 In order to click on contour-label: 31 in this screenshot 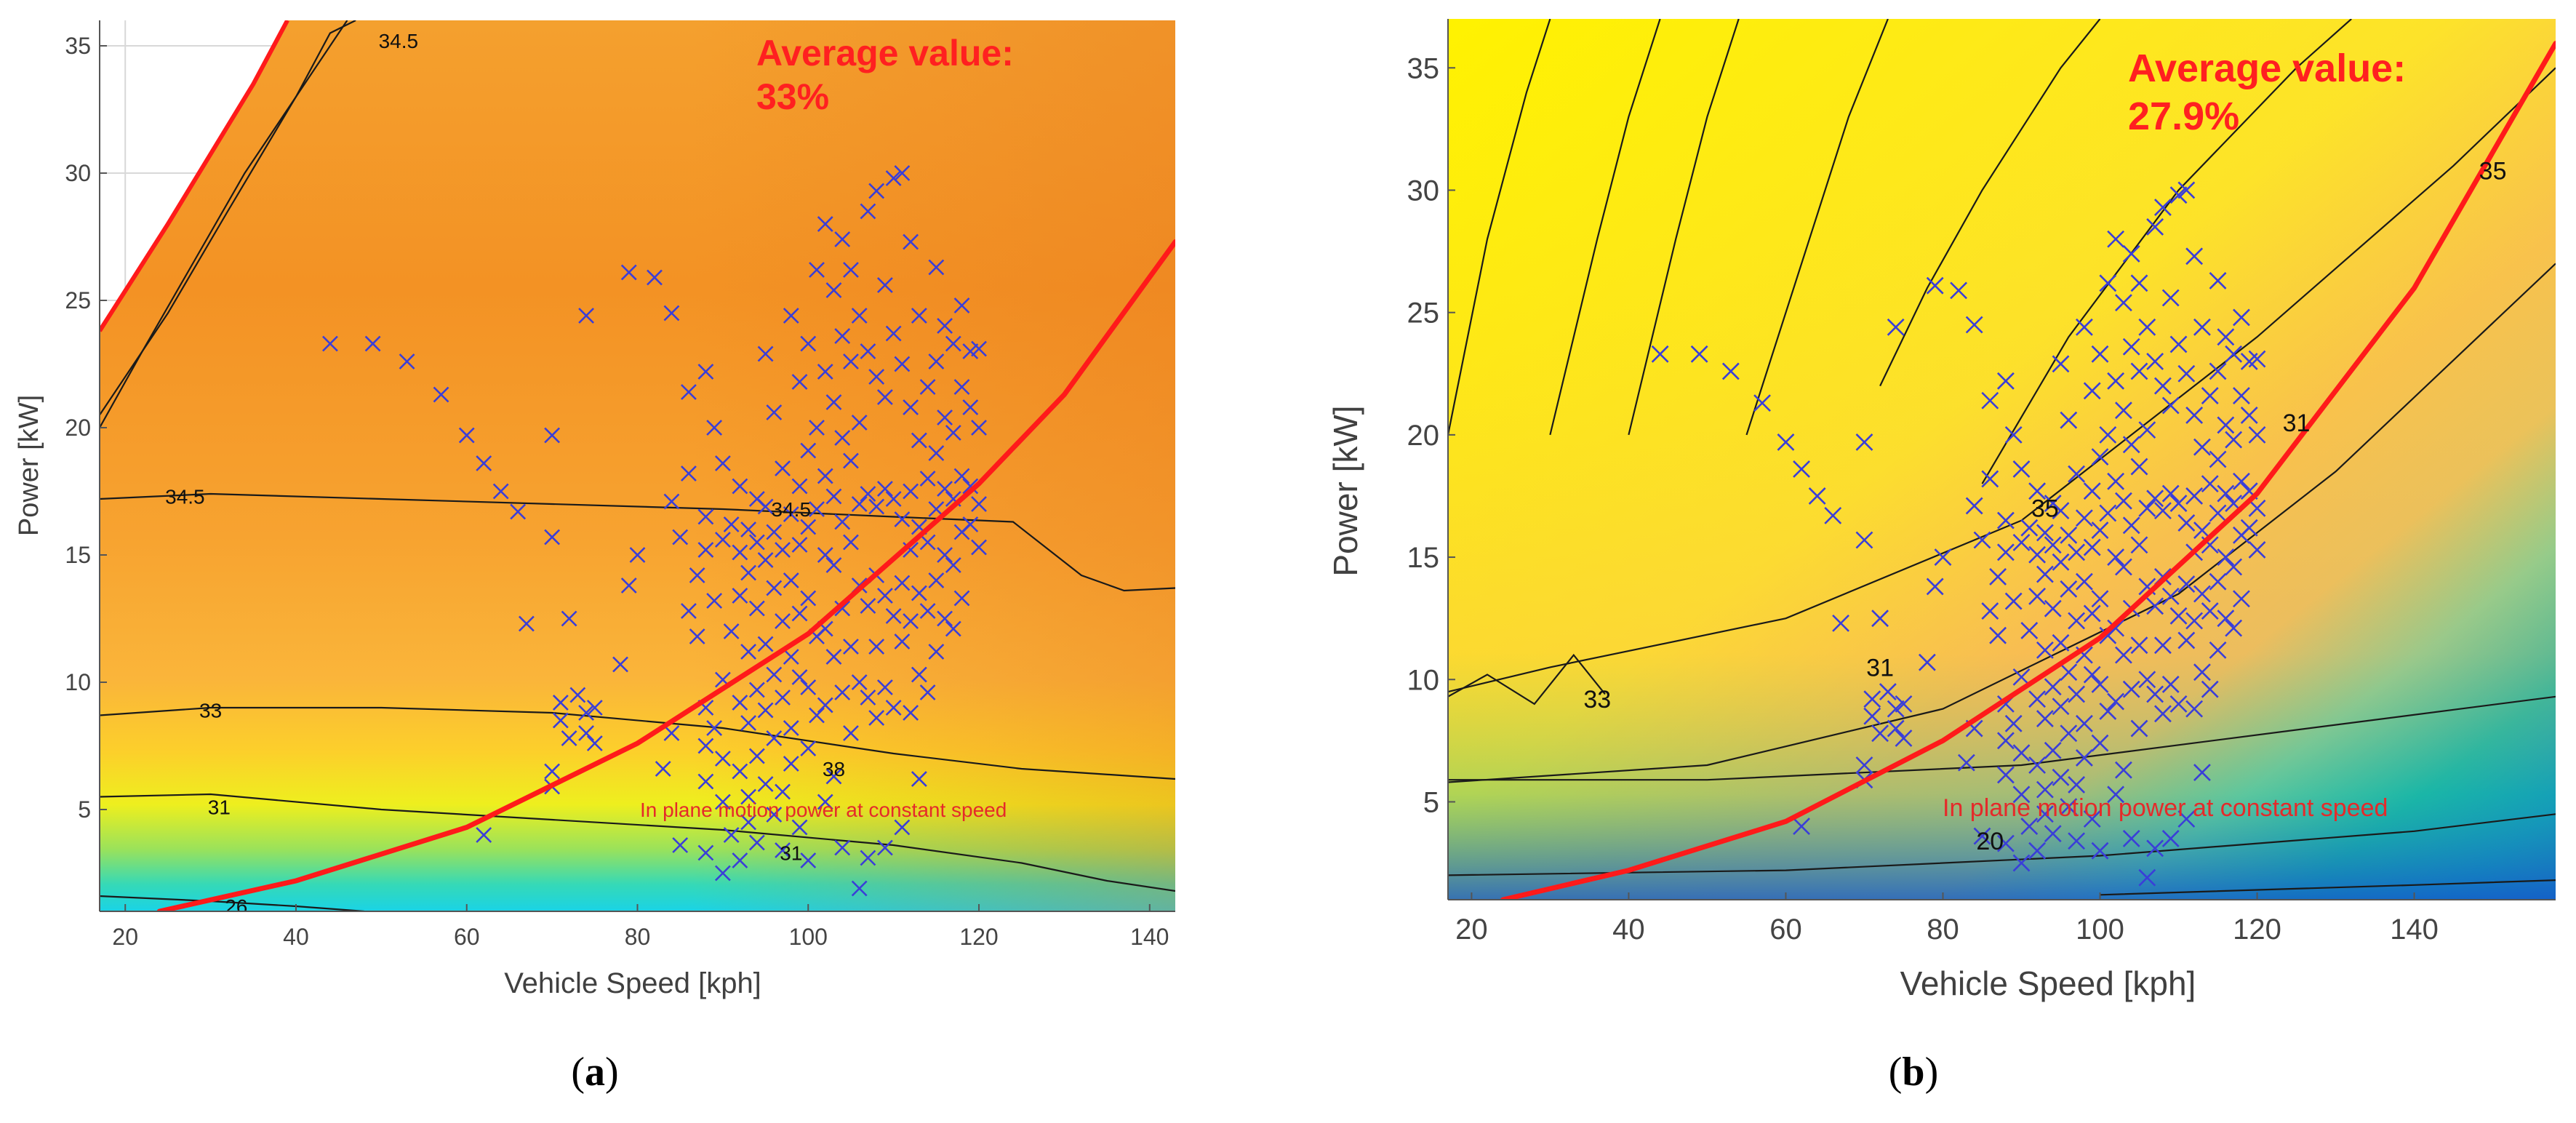, I will do `click(1880, 668)`.